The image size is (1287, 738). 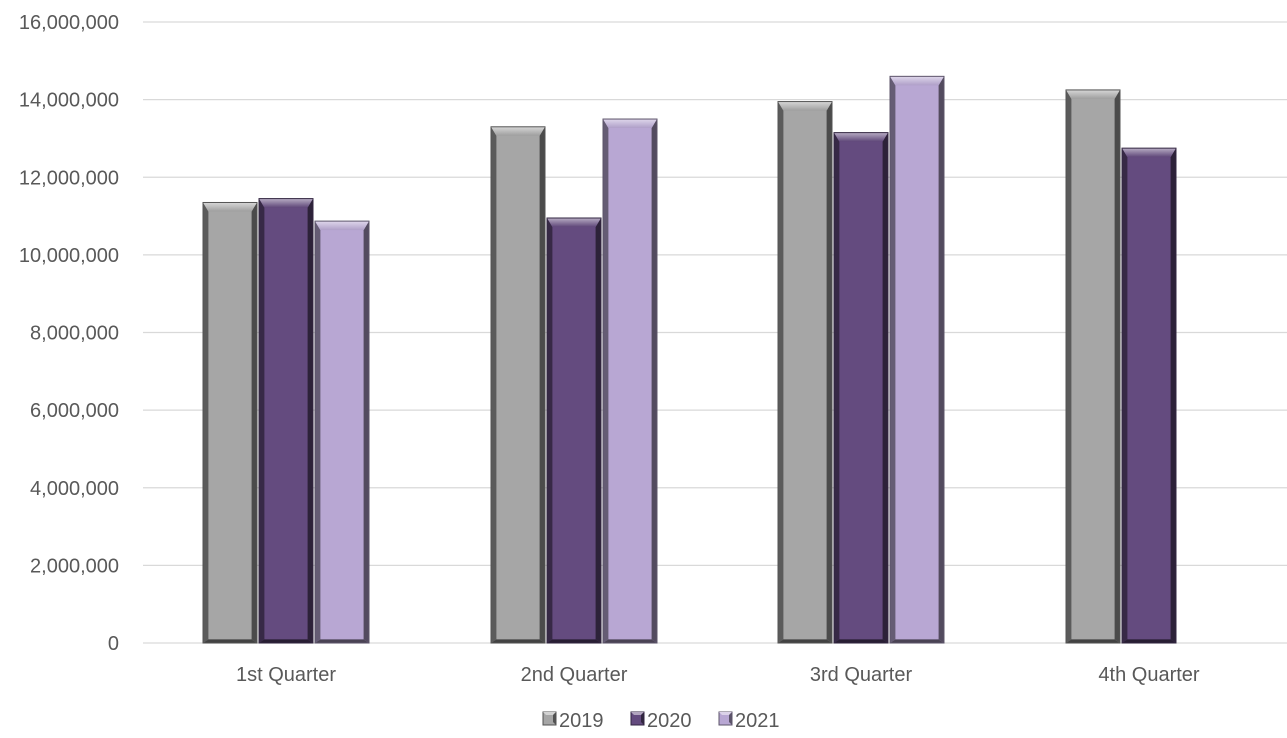 I want to click on bar-2020-4th-quarter, so click(x=1149, y=395).